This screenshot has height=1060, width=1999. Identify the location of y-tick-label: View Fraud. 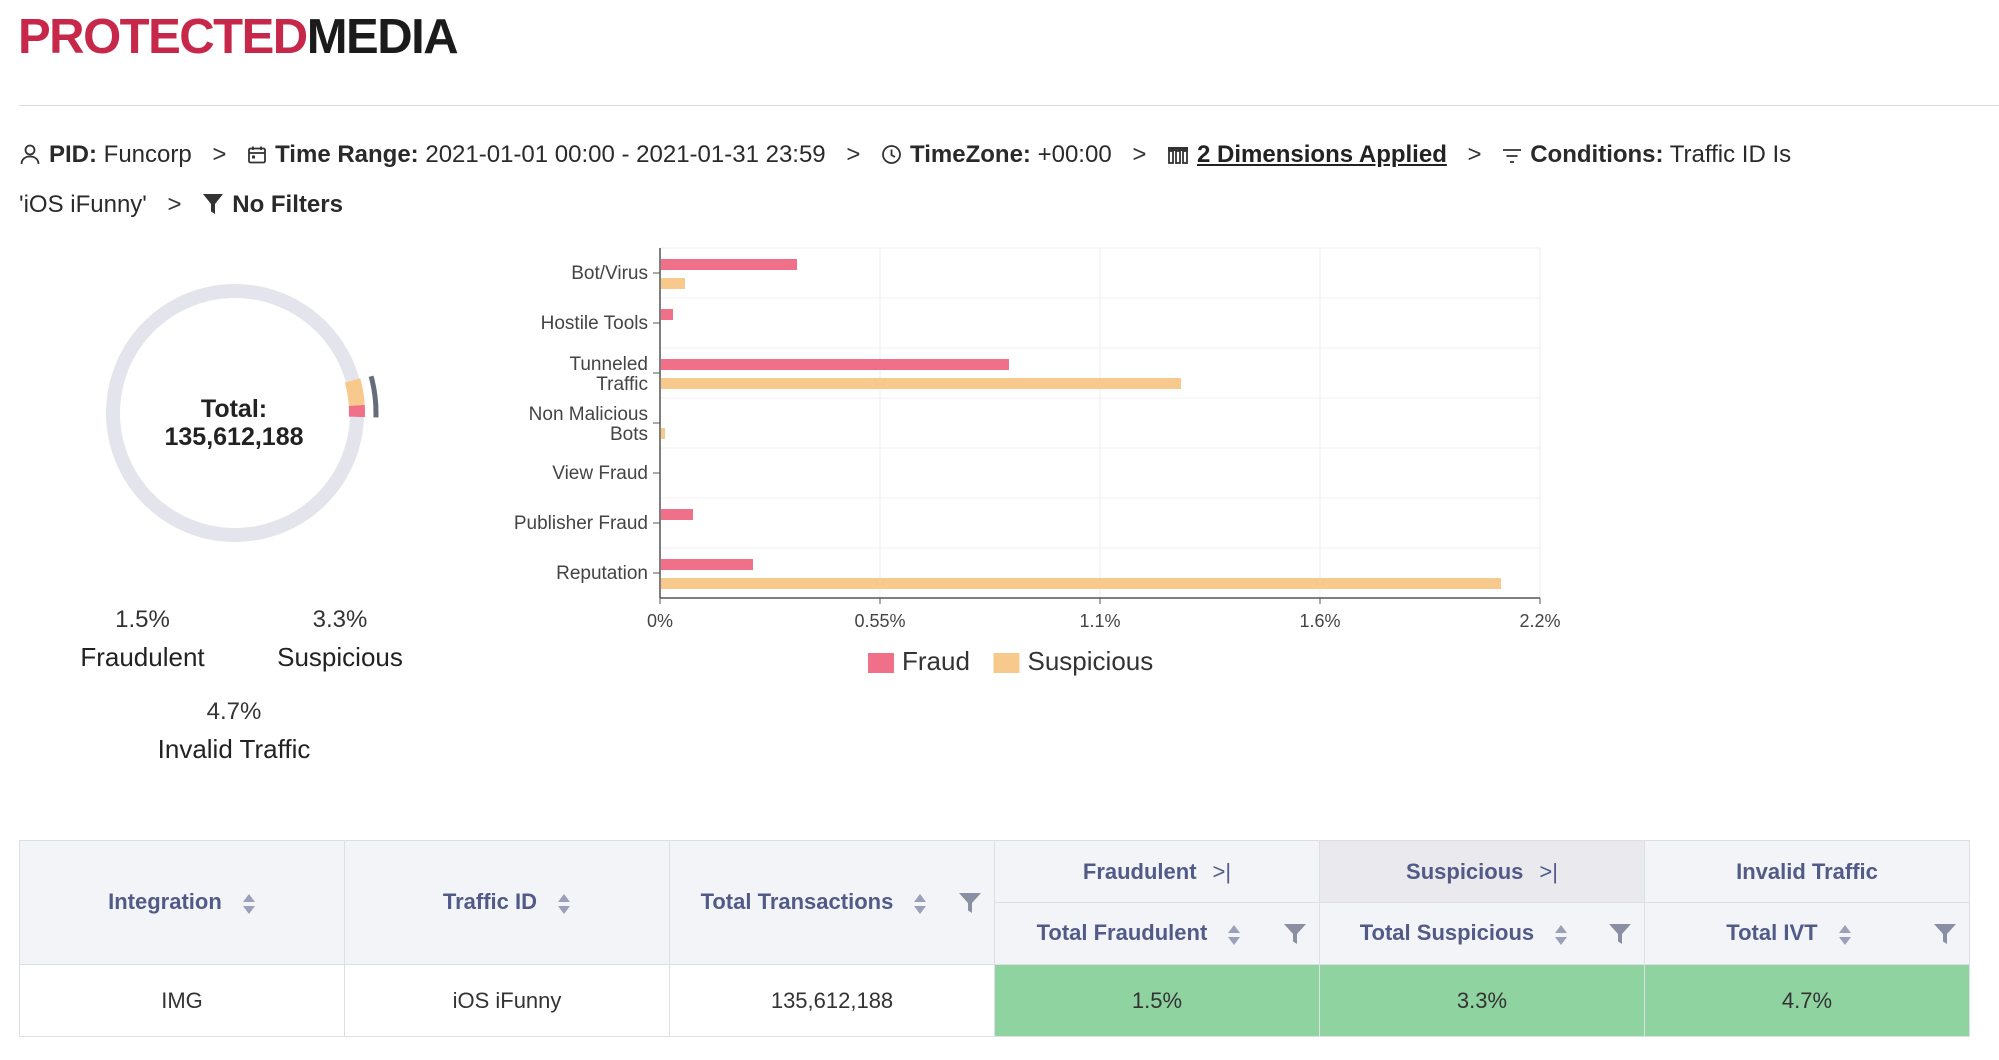
(600, 473).